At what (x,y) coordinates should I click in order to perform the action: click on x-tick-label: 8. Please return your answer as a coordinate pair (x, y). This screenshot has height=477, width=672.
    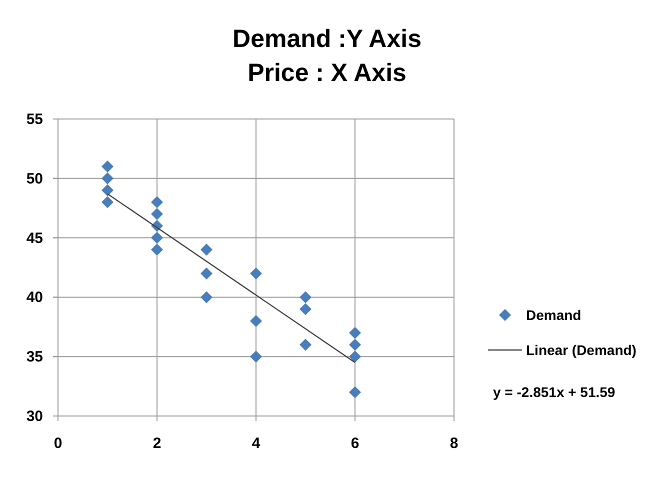
    Looking at the image, I should click on (454, 443).